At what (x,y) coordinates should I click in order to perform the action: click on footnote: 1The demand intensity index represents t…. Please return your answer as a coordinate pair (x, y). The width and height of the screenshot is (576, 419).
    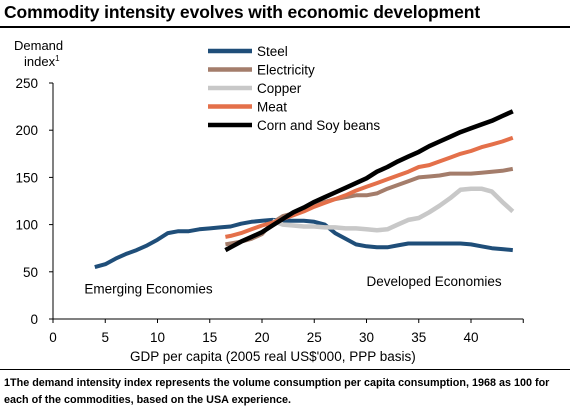
    Looking at the image, I should click on (277, 391).